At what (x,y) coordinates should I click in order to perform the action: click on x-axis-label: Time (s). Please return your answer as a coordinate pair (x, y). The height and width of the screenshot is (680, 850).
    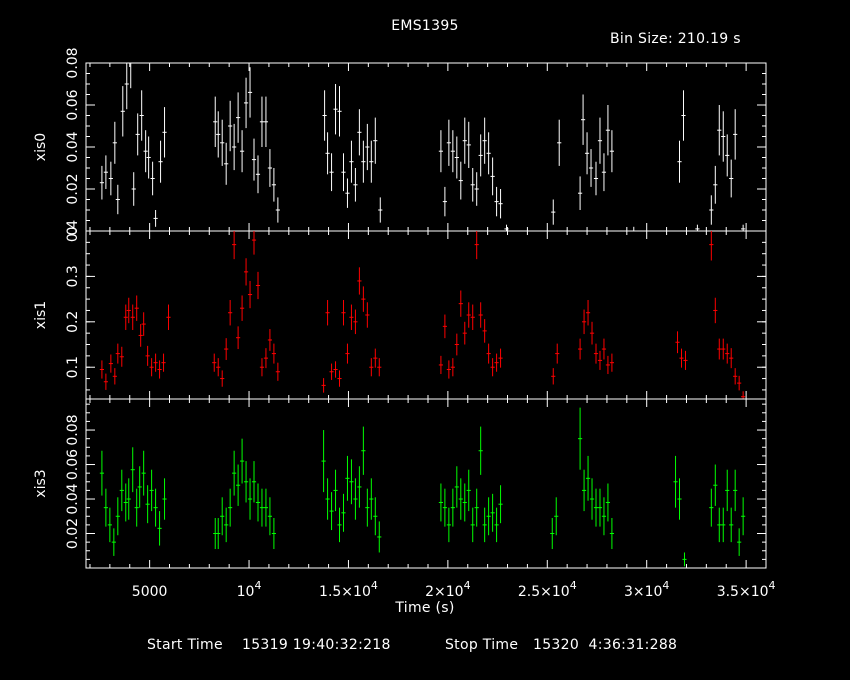
    Looking at the image, I should click on (425, 608).